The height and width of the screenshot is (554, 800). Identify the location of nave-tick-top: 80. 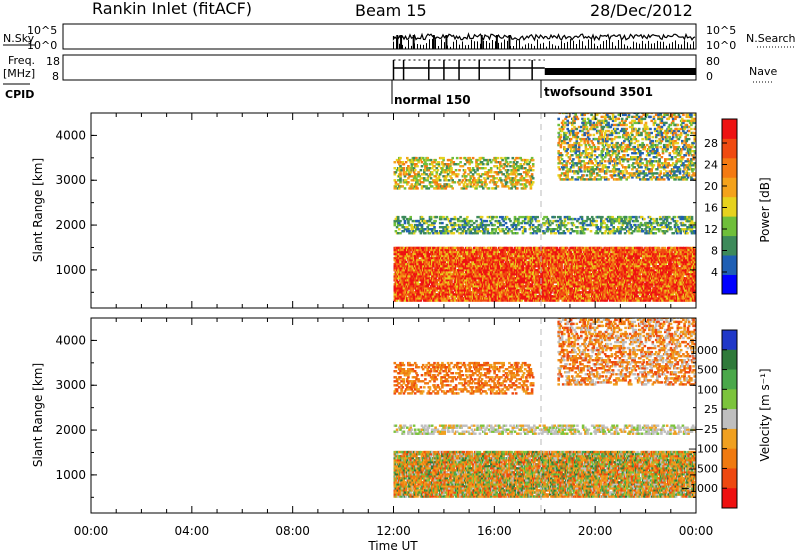
(713, 61).